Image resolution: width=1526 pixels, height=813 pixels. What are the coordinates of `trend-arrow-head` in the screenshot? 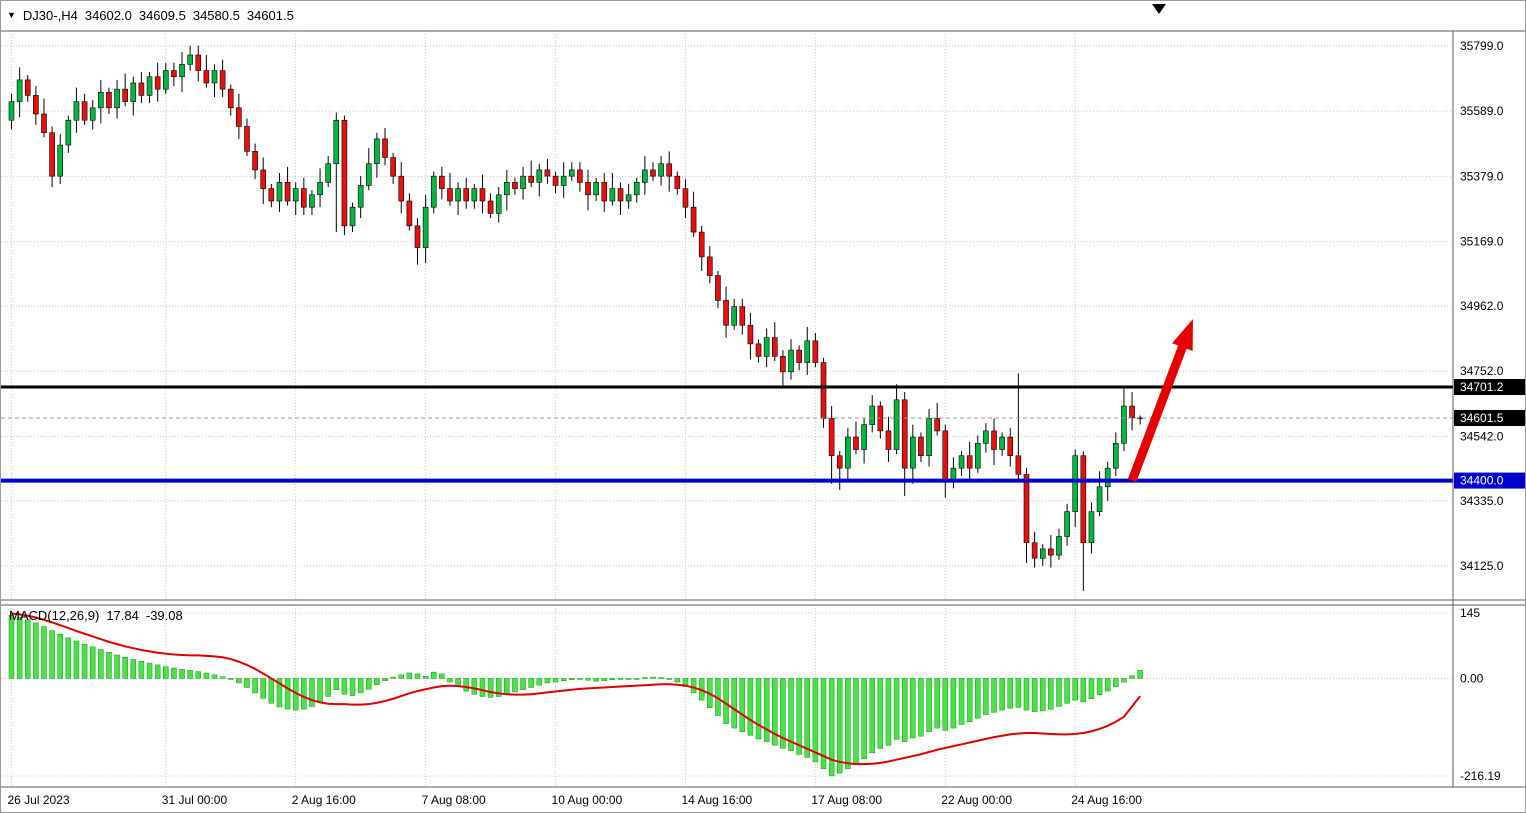 It's located at (1182, 335).